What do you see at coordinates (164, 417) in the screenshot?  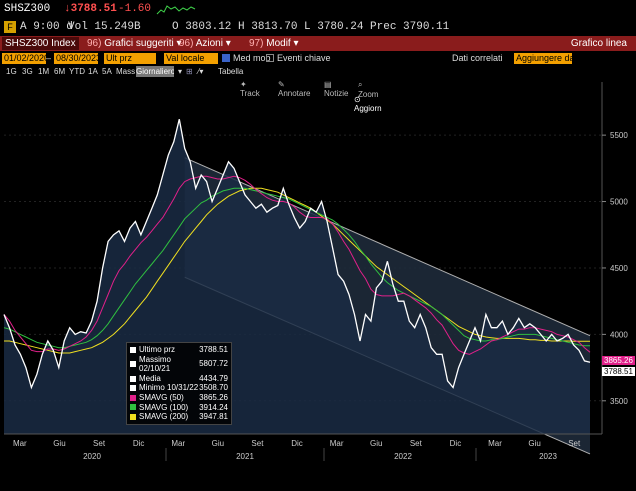 I see `legend-label: SMAVG (200)` at bounding box center [164, 417].